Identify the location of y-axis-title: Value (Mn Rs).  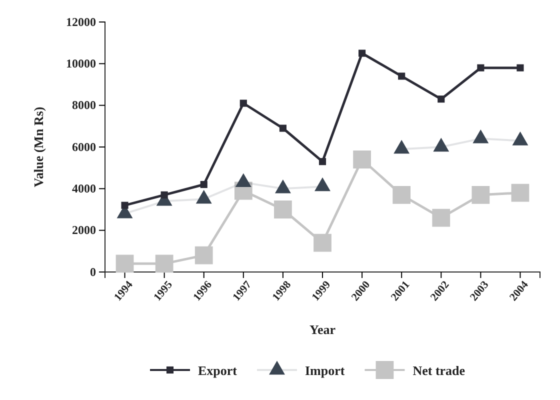
(38, 147).